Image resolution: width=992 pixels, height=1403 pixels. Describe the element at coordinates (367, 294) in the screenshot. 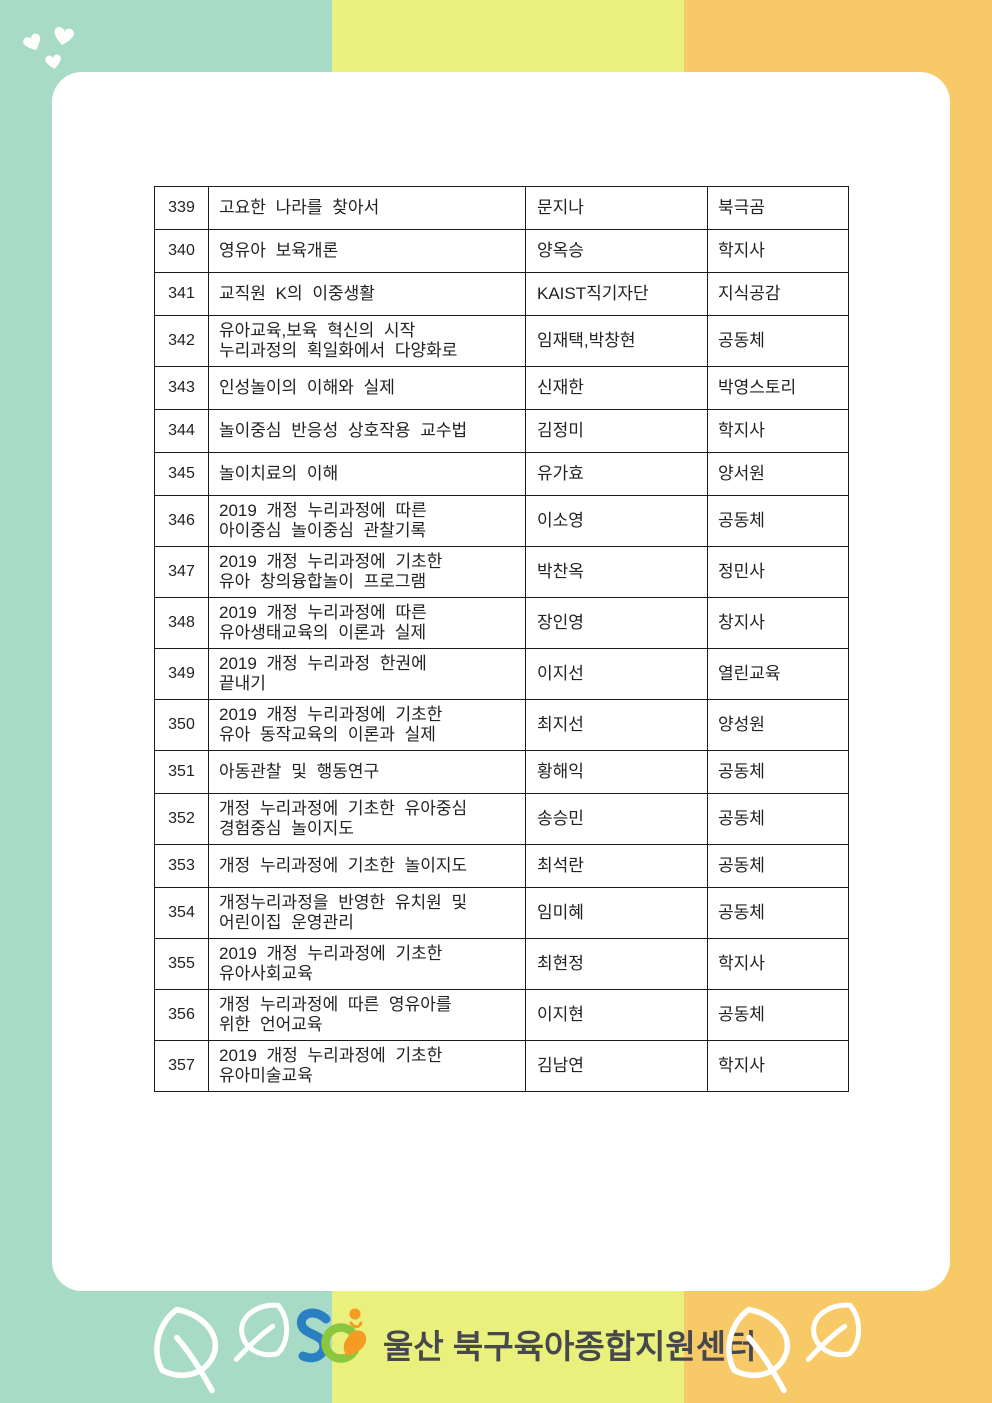

I see `cell-title: 교직원 K의 이중생활` at that location.